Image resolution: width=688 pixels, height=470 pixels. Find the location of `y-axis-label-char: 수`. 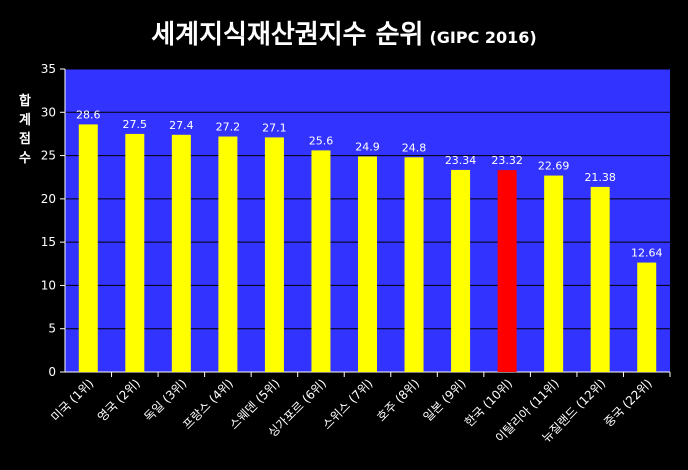

y-axis-label-char: 수 is located at coordinates (25, 158).